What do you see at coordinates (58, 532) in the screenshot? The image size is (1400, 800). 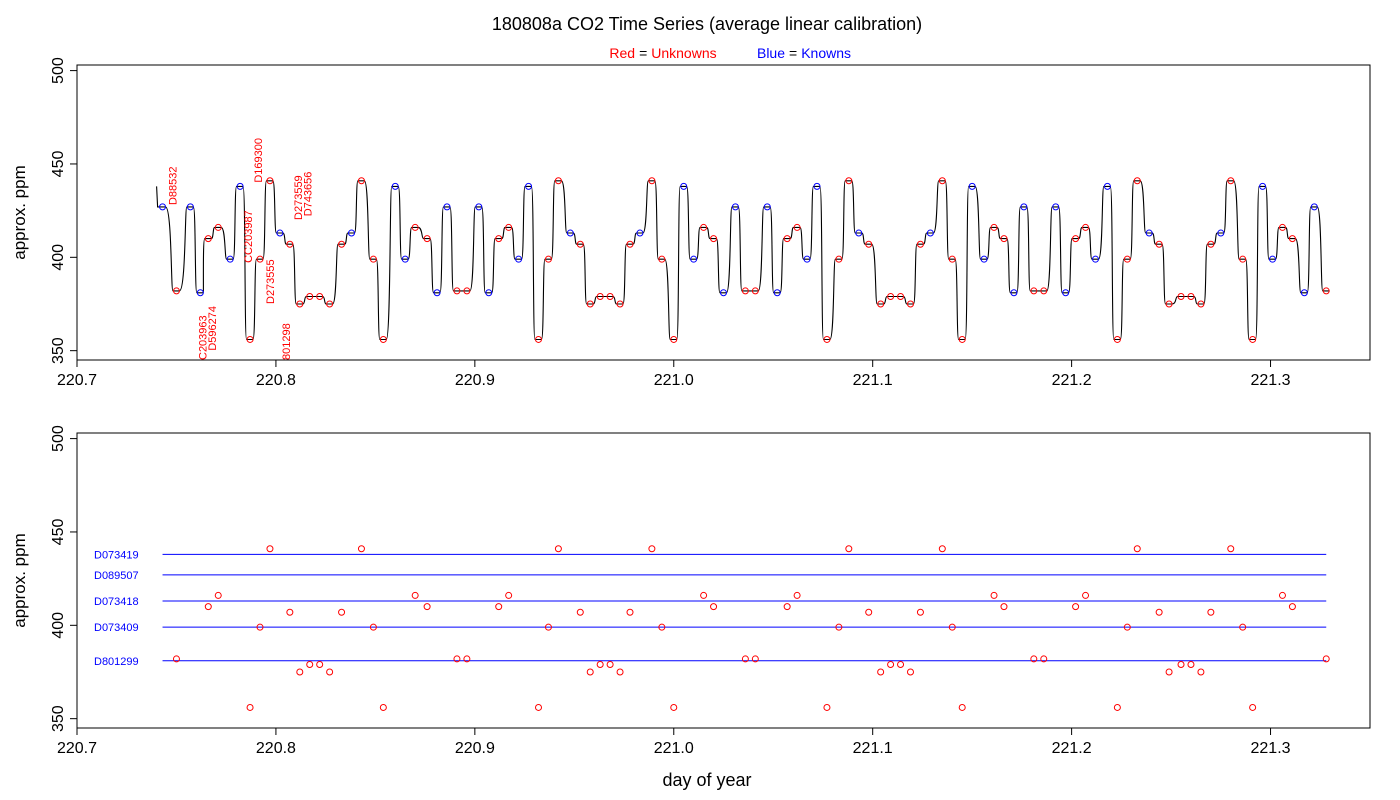 I see `bottom-y-tick-label: 450` at bounding box center [58, 532].